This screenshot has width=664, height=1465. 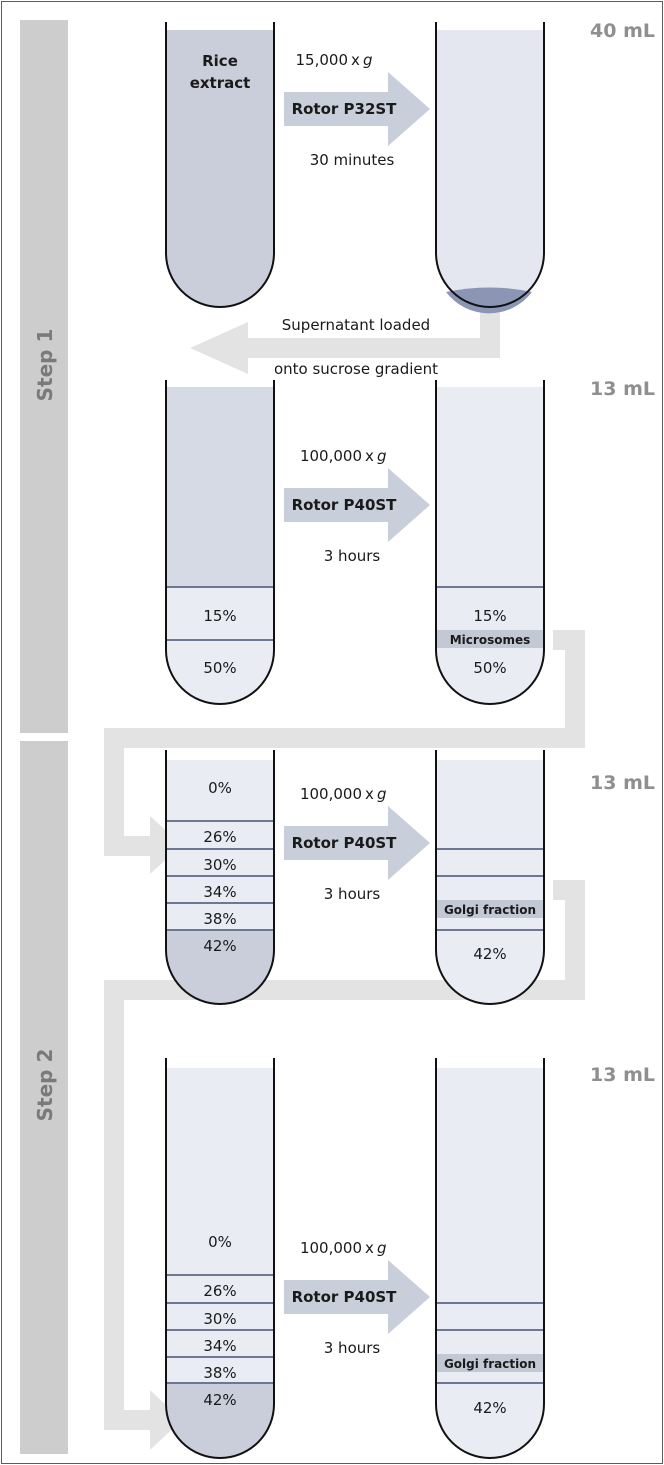 What do you see at coordinates (489, 954) in the screenshot?
I see `bottom-42-row3: 42%` at bounding box center [489, 954].